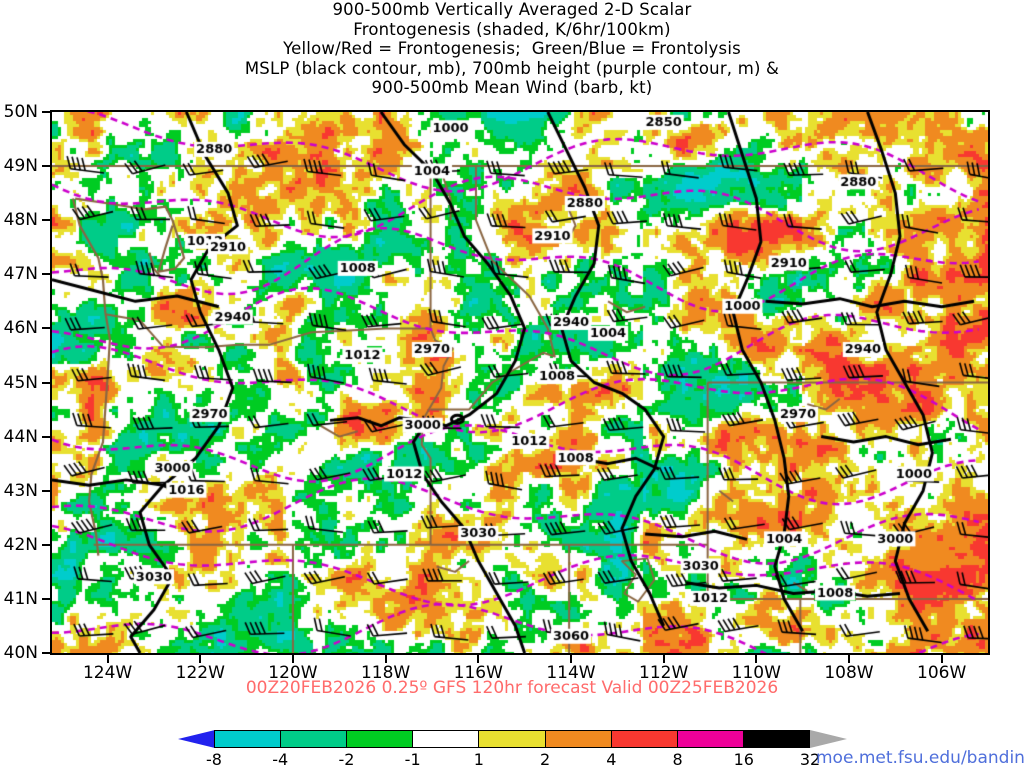 The width and height of the screenshot is (1024, 769). Describe the element at coordinates (942, 673) in the screenshot. I see `x-axis-label: 106W` at that location.